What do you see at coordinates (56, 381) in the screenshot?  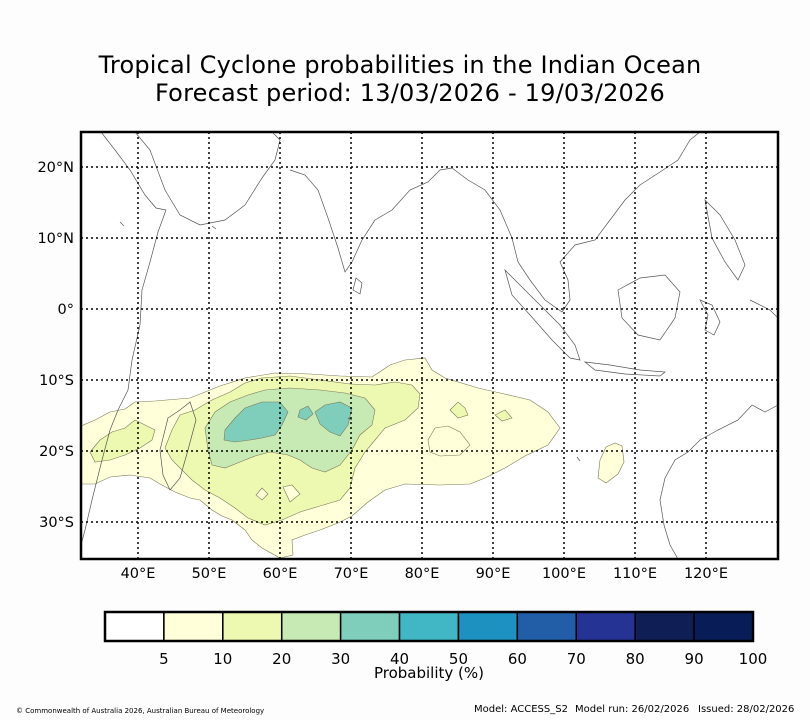 I see `lat-label: 10°S` at bounding box center [56, 381].